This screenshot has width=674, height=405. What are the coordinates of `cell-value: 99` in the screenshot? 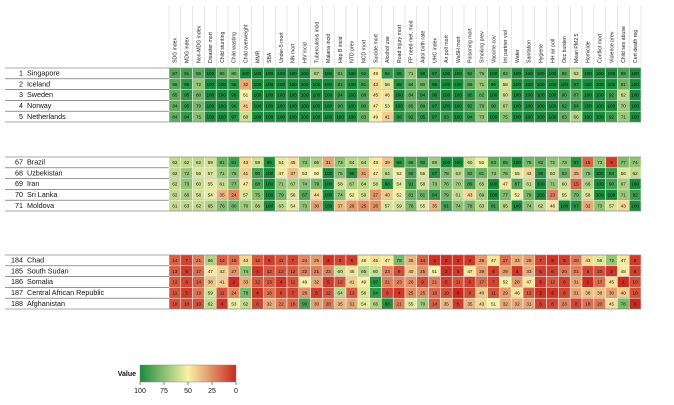 It's located at (234, 95).